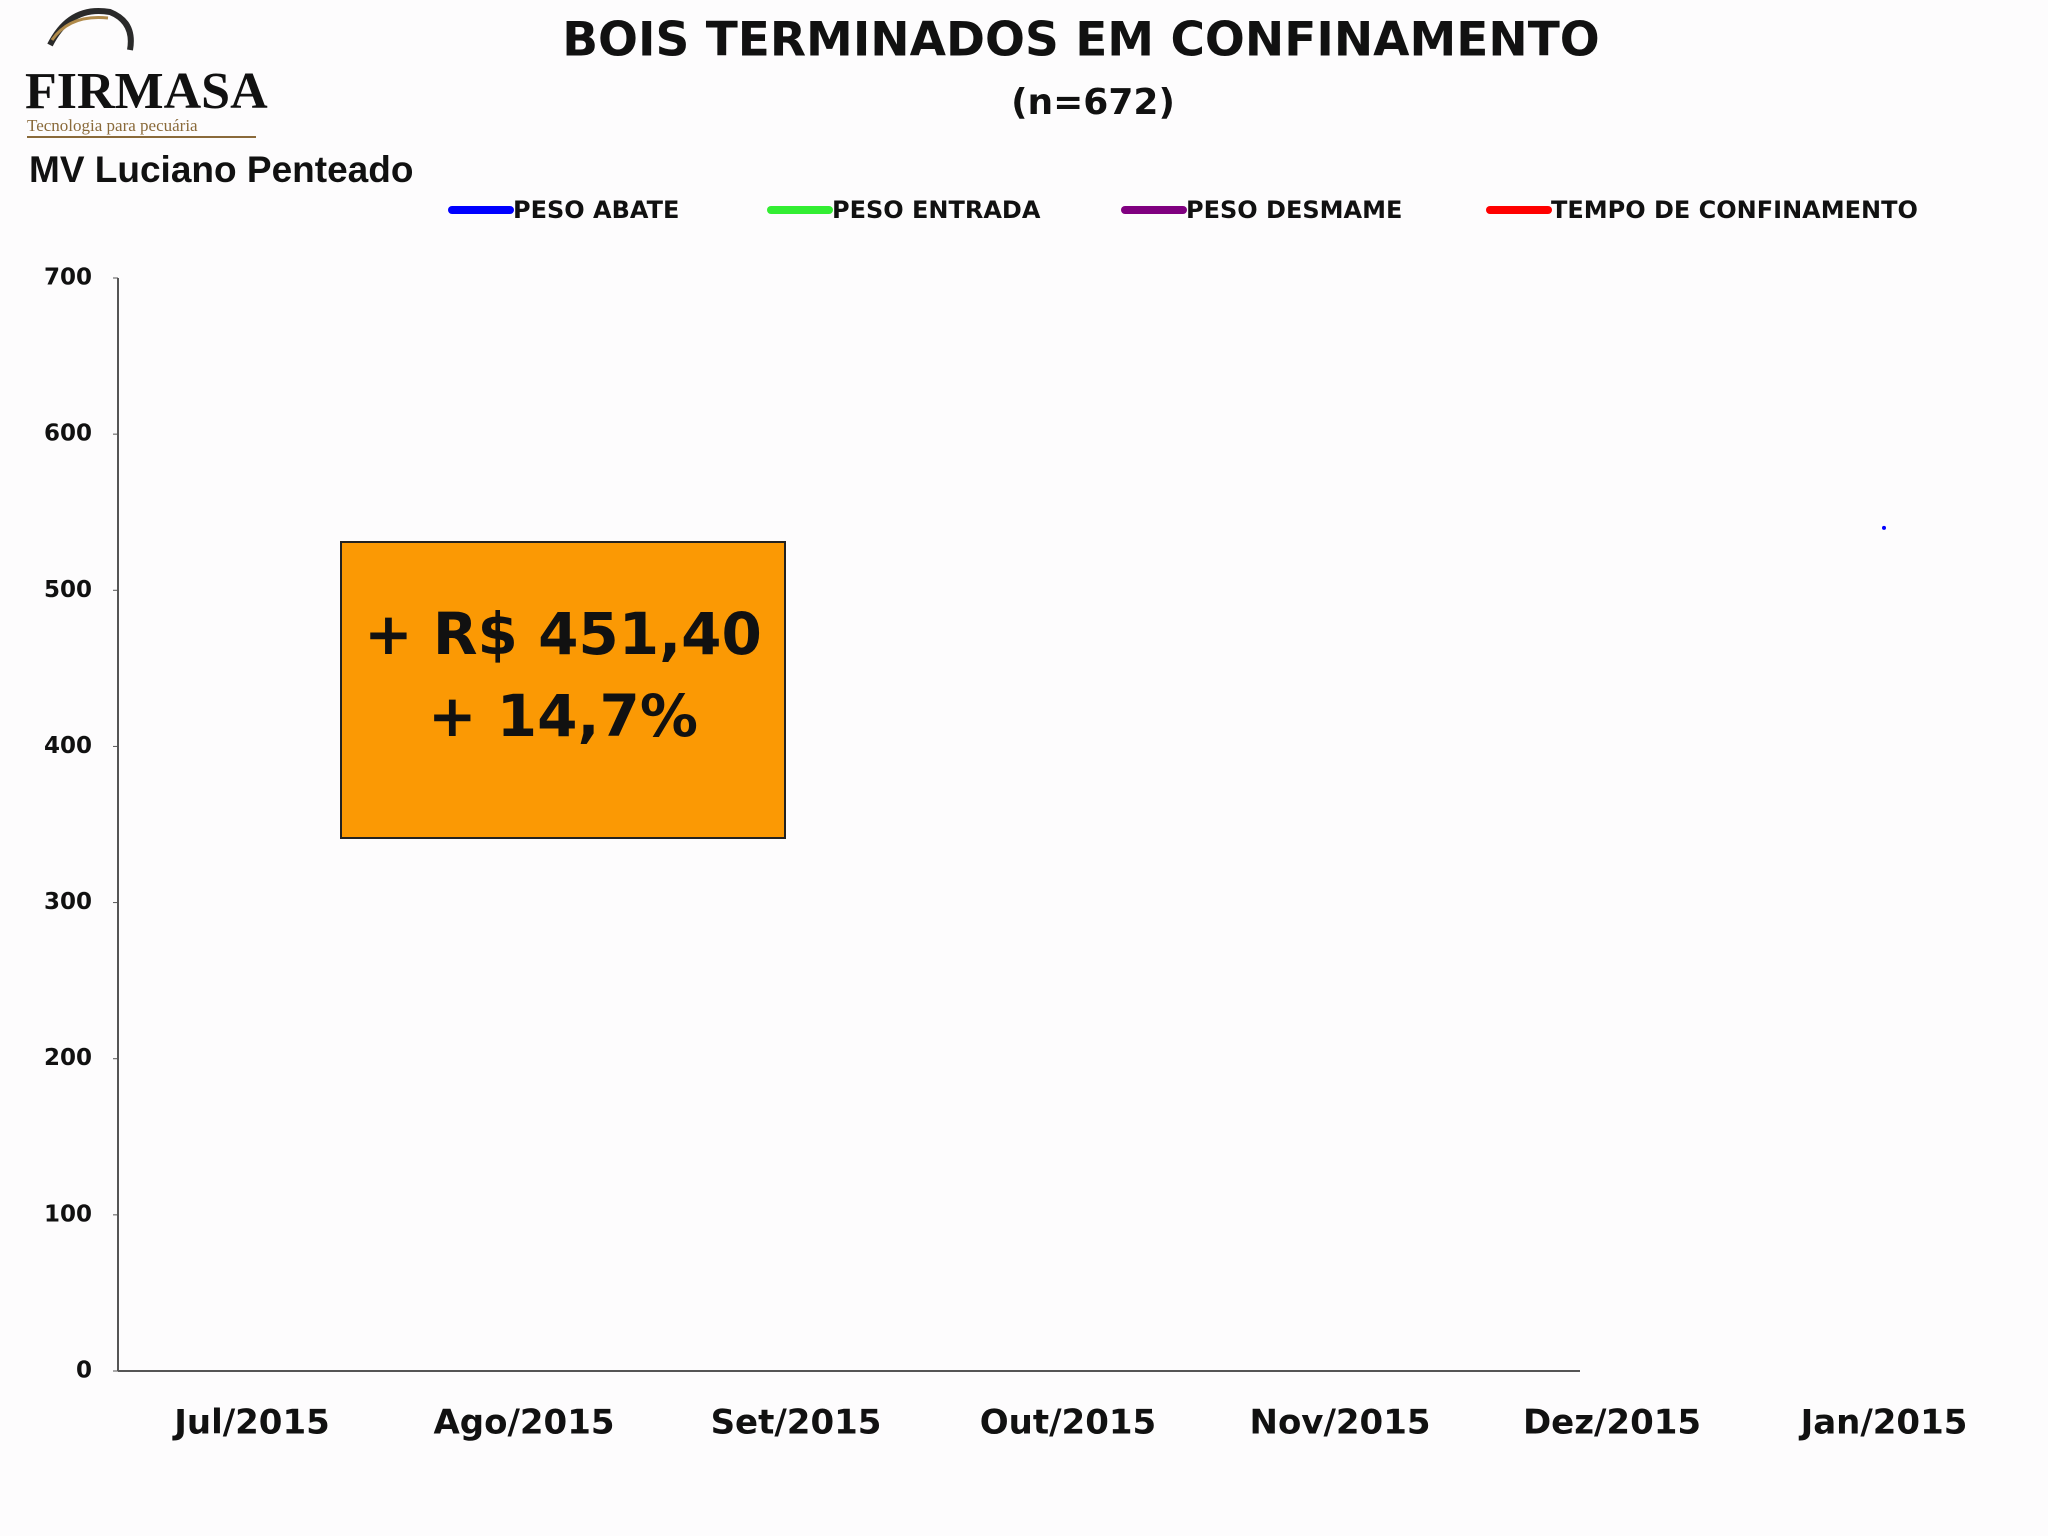  I want to click on x-tick-label: Set/2015, so click(796, 1423).